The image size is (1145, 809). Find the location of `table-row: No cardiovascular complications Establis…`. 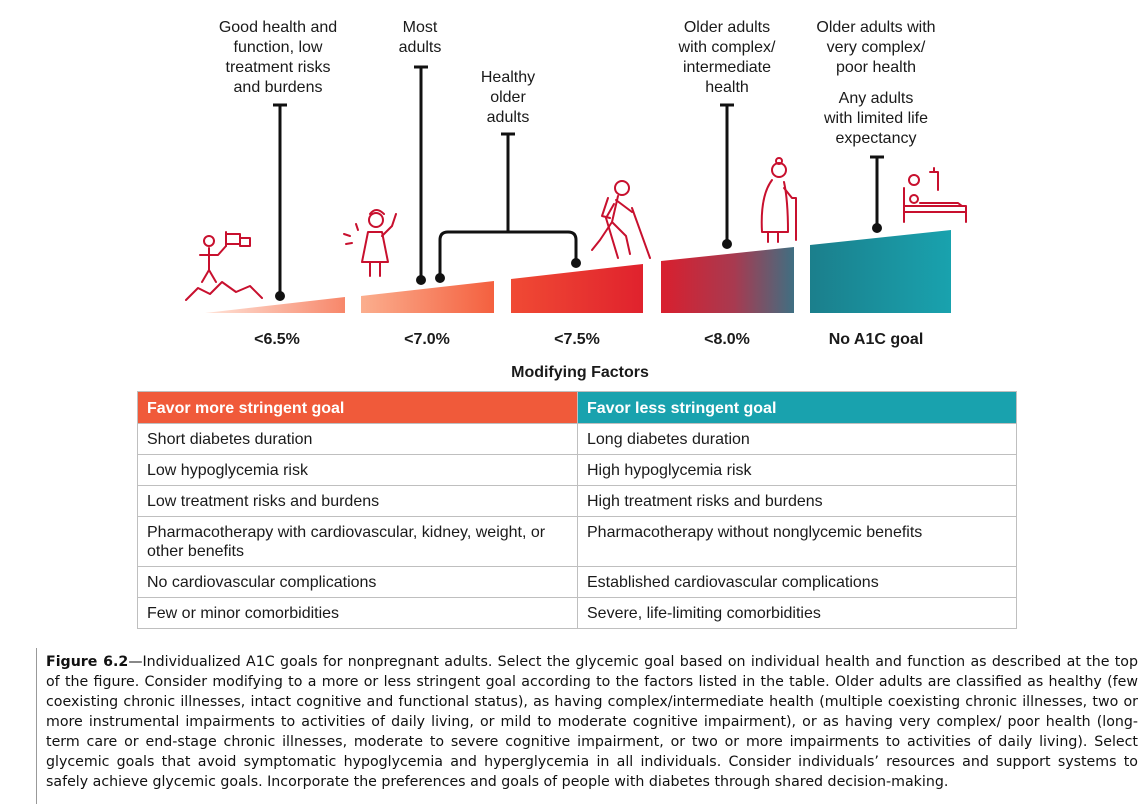

table-row: No cardiovascular complications Establis… is located at coordinates (577, 582).